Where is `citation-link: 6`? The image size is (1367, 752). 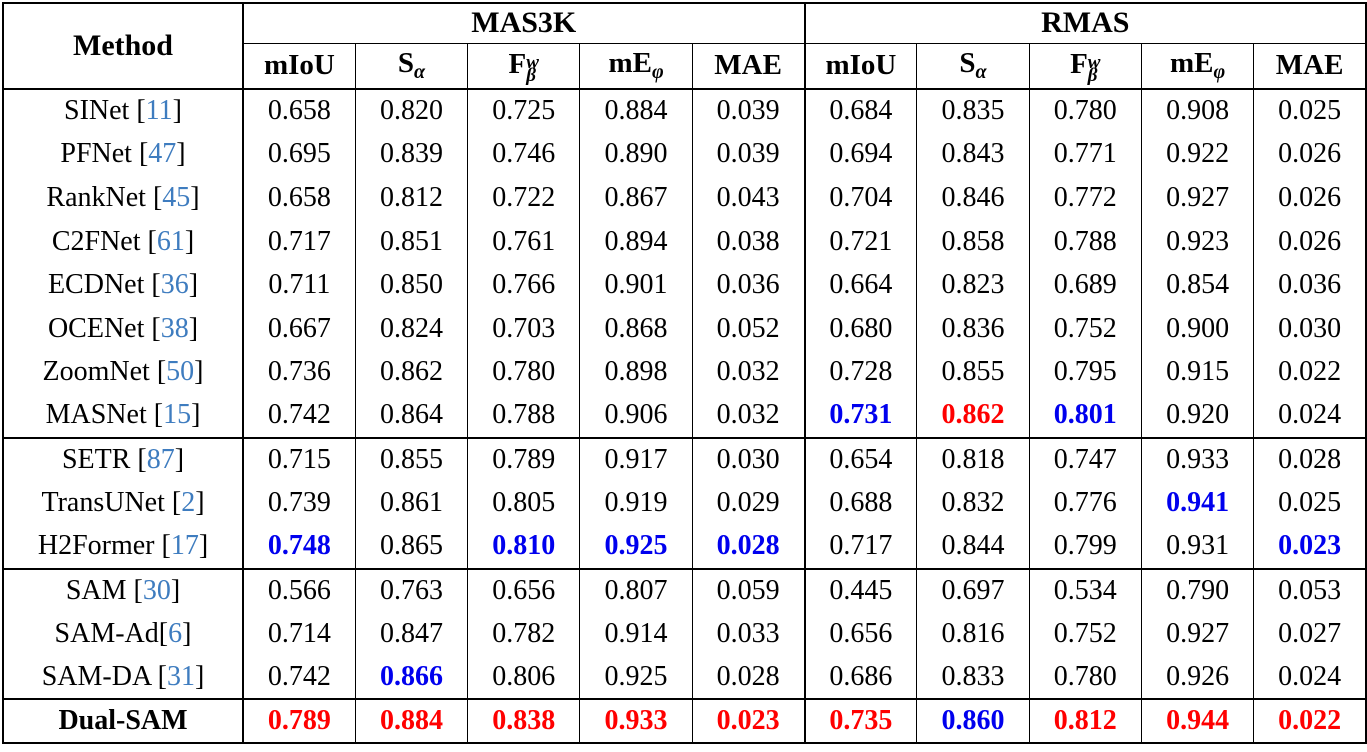 citation-link: 6 is located at coordinates (175, 633).